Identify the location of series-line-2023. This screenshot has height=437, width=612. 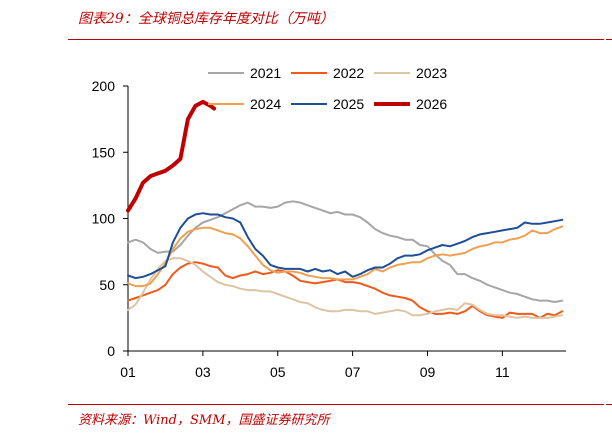
(345, 288).